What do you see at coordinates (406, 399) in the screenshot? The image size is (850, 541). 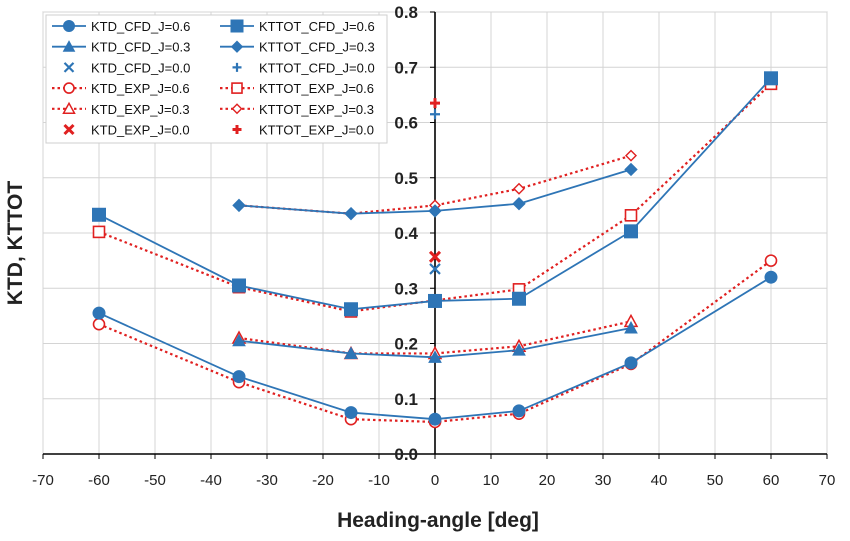 I see `y-tick-label: 0.1` at bounding box center [406, 399].